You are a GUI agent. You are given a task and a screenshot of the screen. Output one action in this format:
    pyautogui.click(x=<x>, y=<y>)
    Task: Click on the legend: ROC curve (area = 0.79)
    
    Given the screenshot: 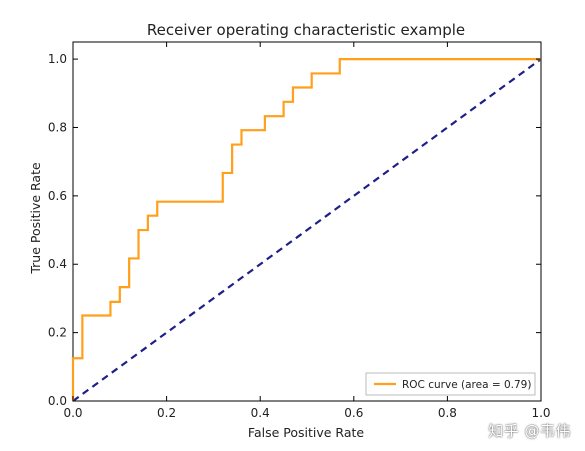 What is the action you would take?
    pyautogui.click(x=450, y=384)
    